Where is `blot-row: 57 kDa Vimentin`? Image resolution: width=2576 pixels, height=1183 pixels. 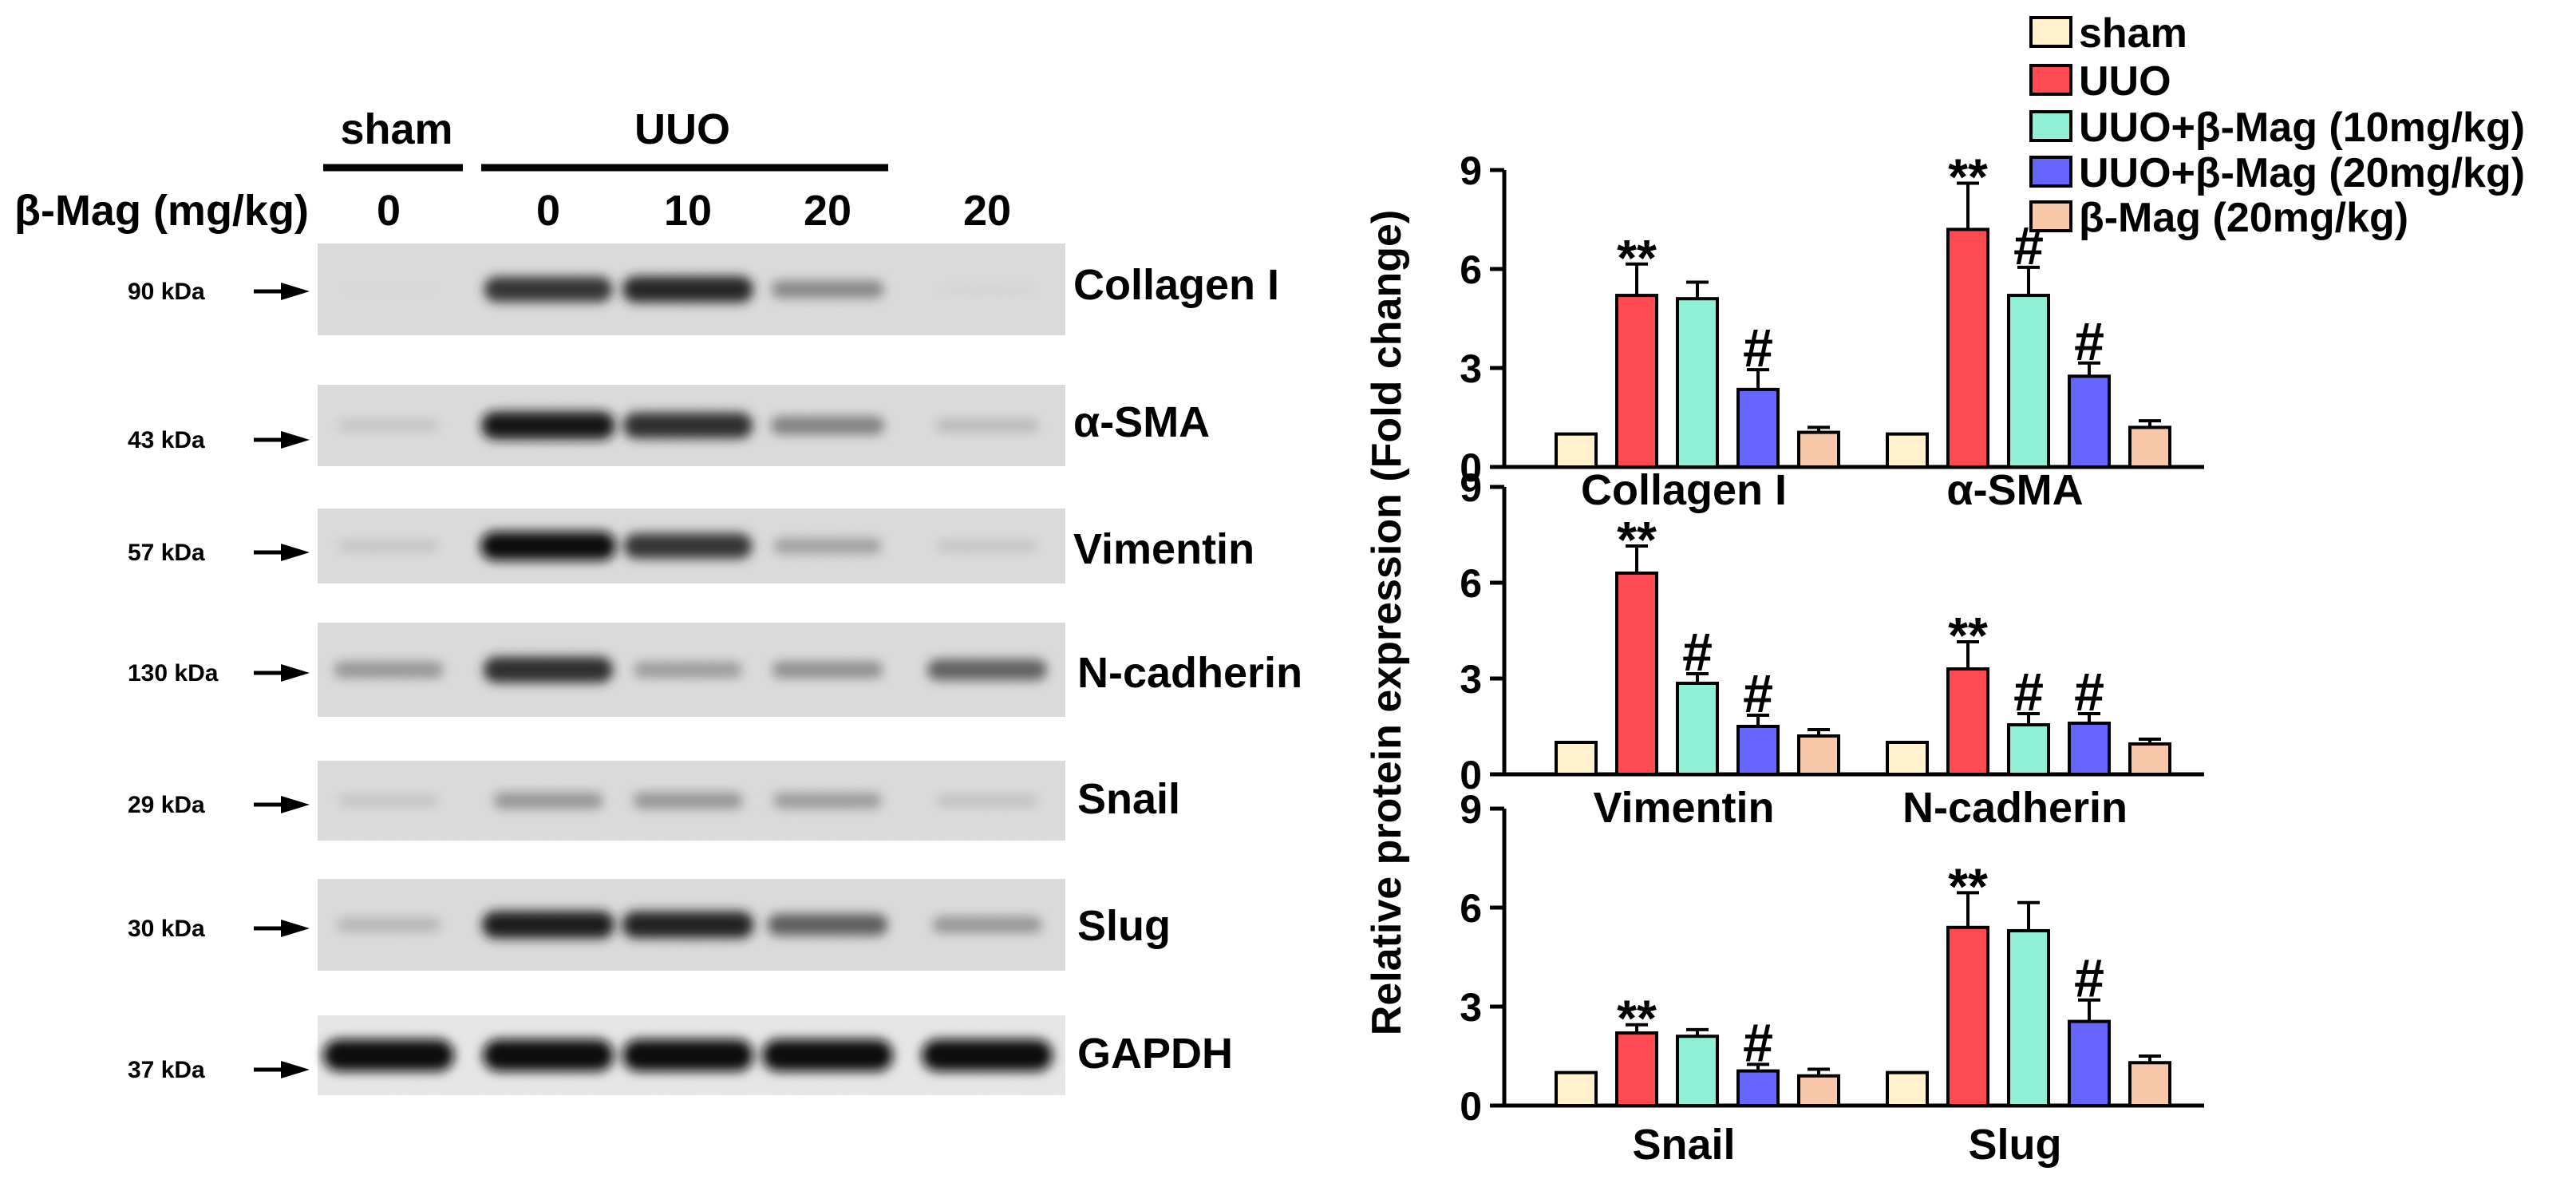
blot-row: 57 kDa Vimentin is located at coordinates (691, 546).